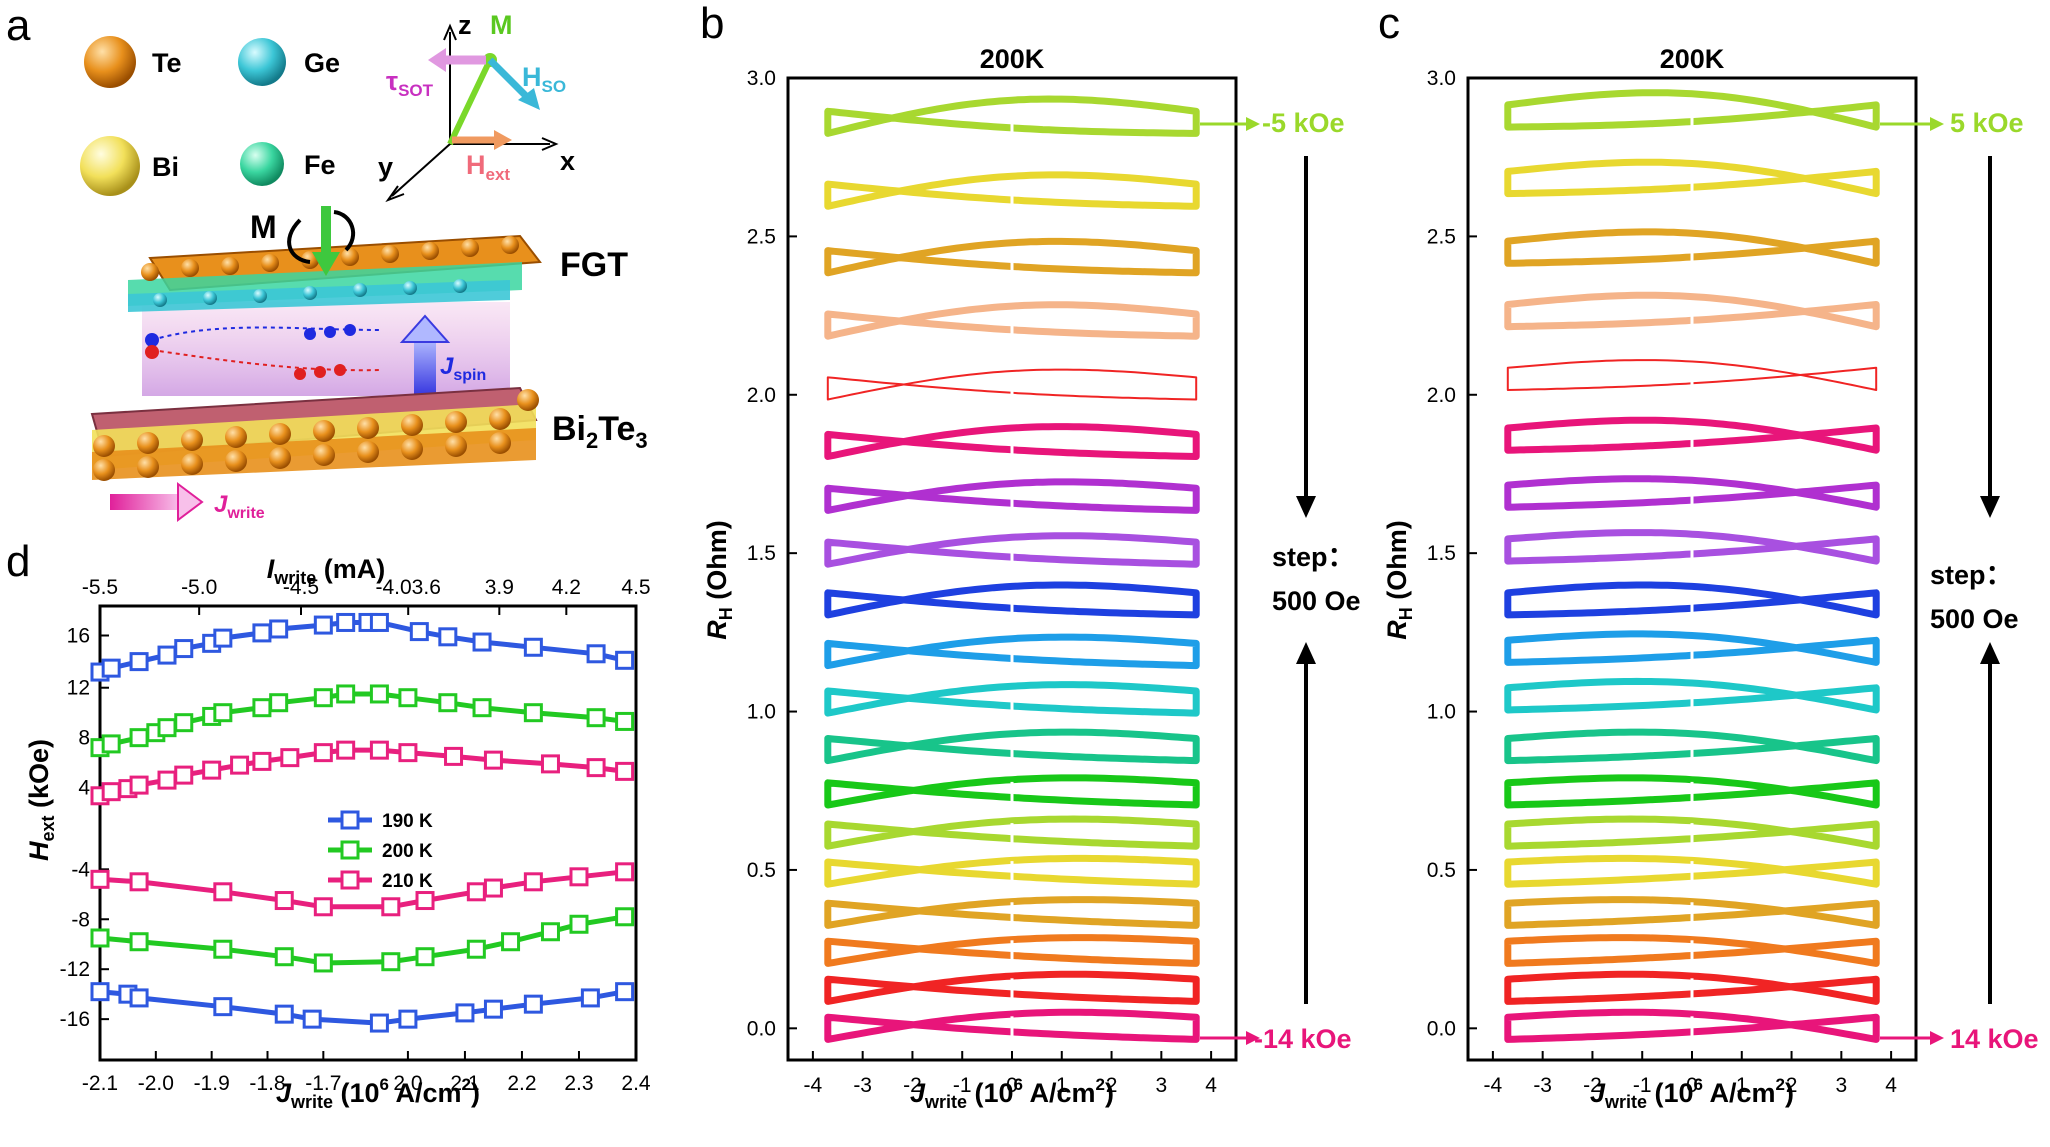  Describe the element at coordinates (1313, 557) in the screenshot. I see `chart-b-step-label: step：` at that location.